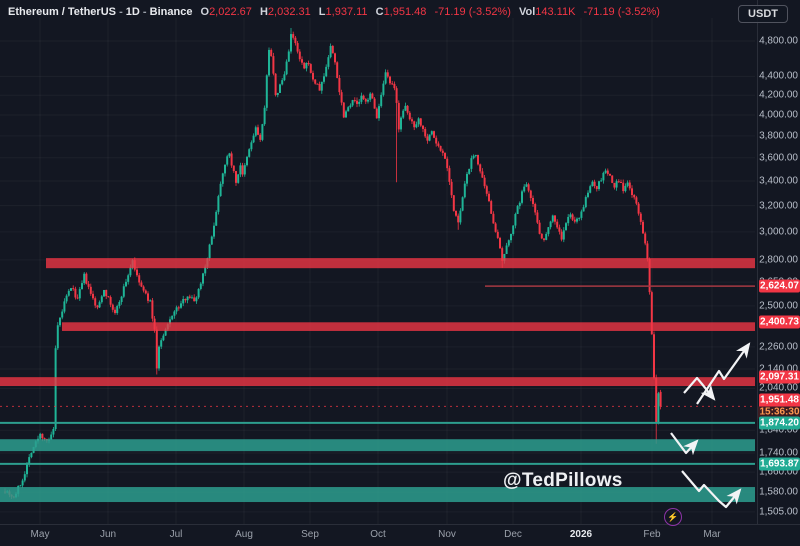  I want to click on exchange-label: Binance, so click(171, 12).